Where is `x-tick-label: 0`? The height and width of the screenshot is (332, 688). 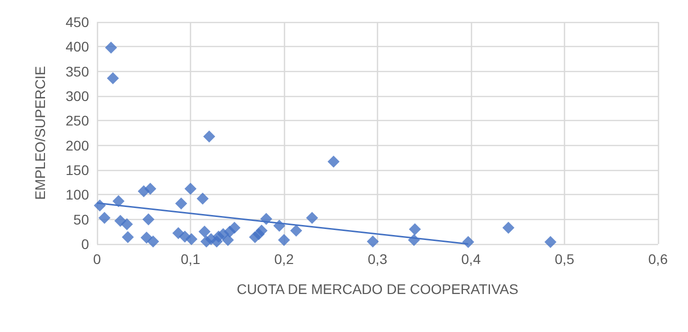 x-tick-label: 0 is located at coordinates (97, 259).